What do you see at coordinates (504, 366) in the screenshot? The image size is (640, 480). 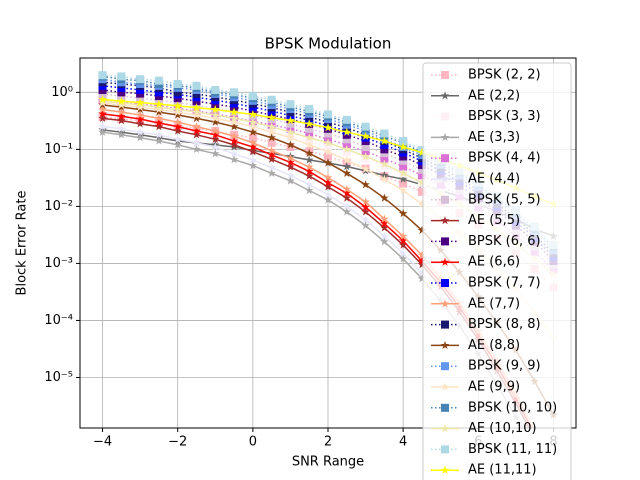 I see `legend-label: BPSK (9, 9)` at bounding box center [504, 366].